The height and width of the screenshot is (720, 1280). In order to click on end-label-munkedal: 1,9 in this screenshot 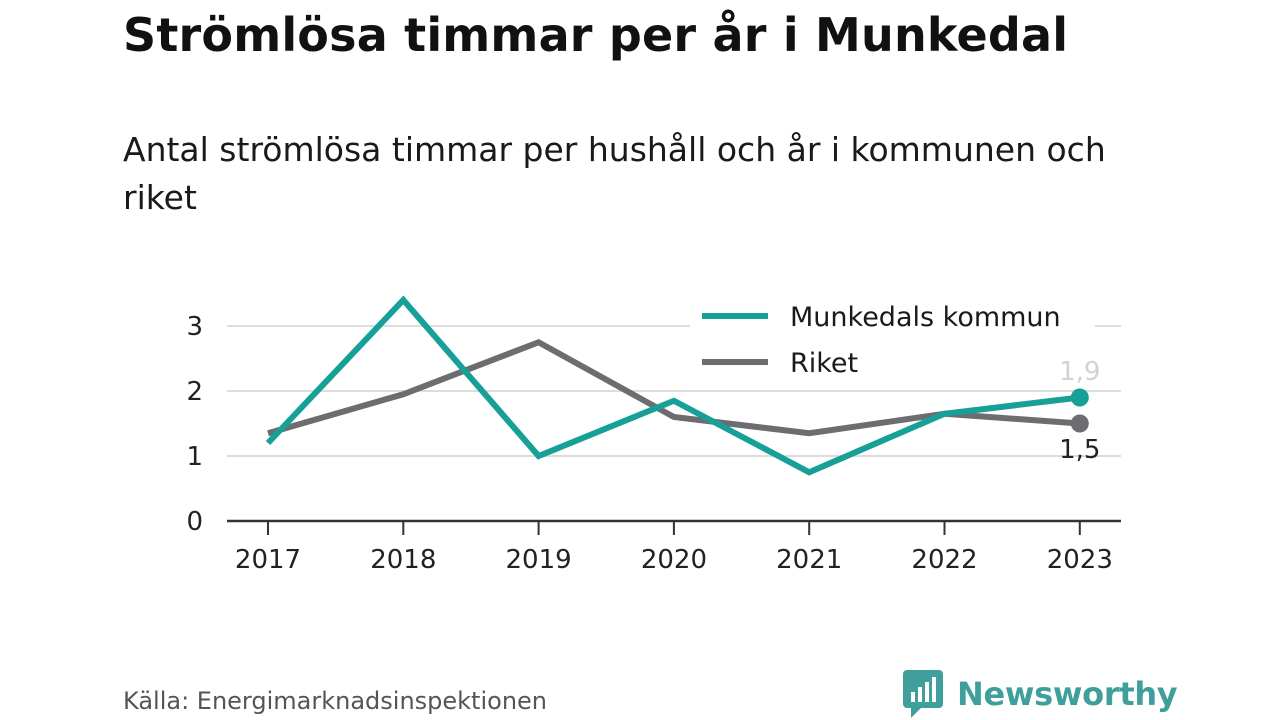, I will do `click(1079, 372)`.